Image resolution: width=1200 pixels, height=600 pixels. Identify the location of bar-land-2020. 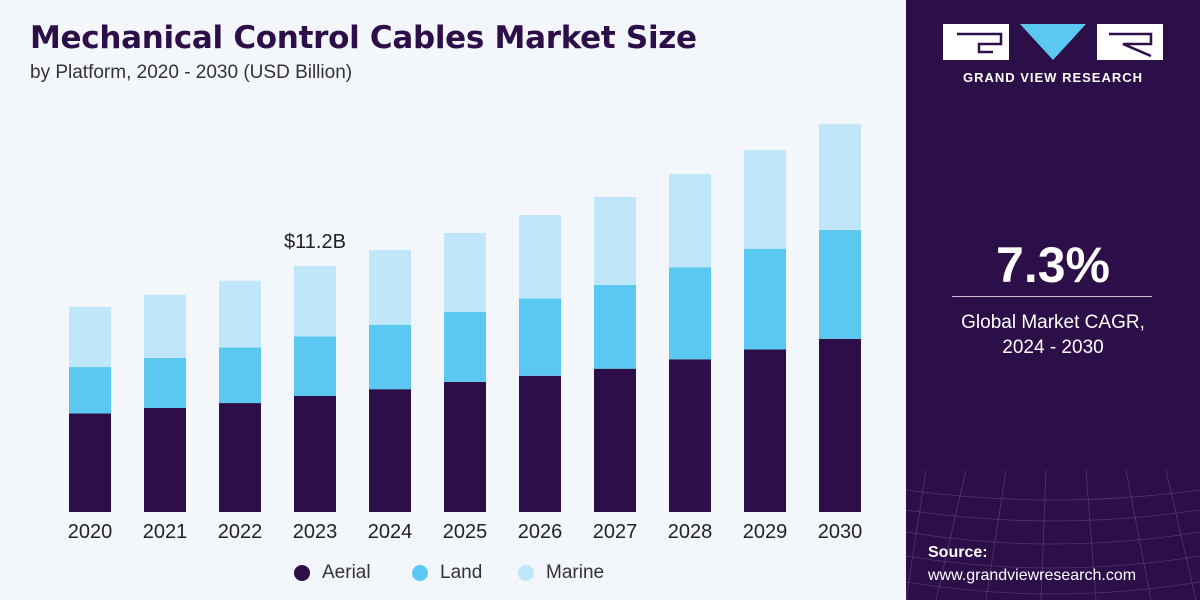
(90, 390).